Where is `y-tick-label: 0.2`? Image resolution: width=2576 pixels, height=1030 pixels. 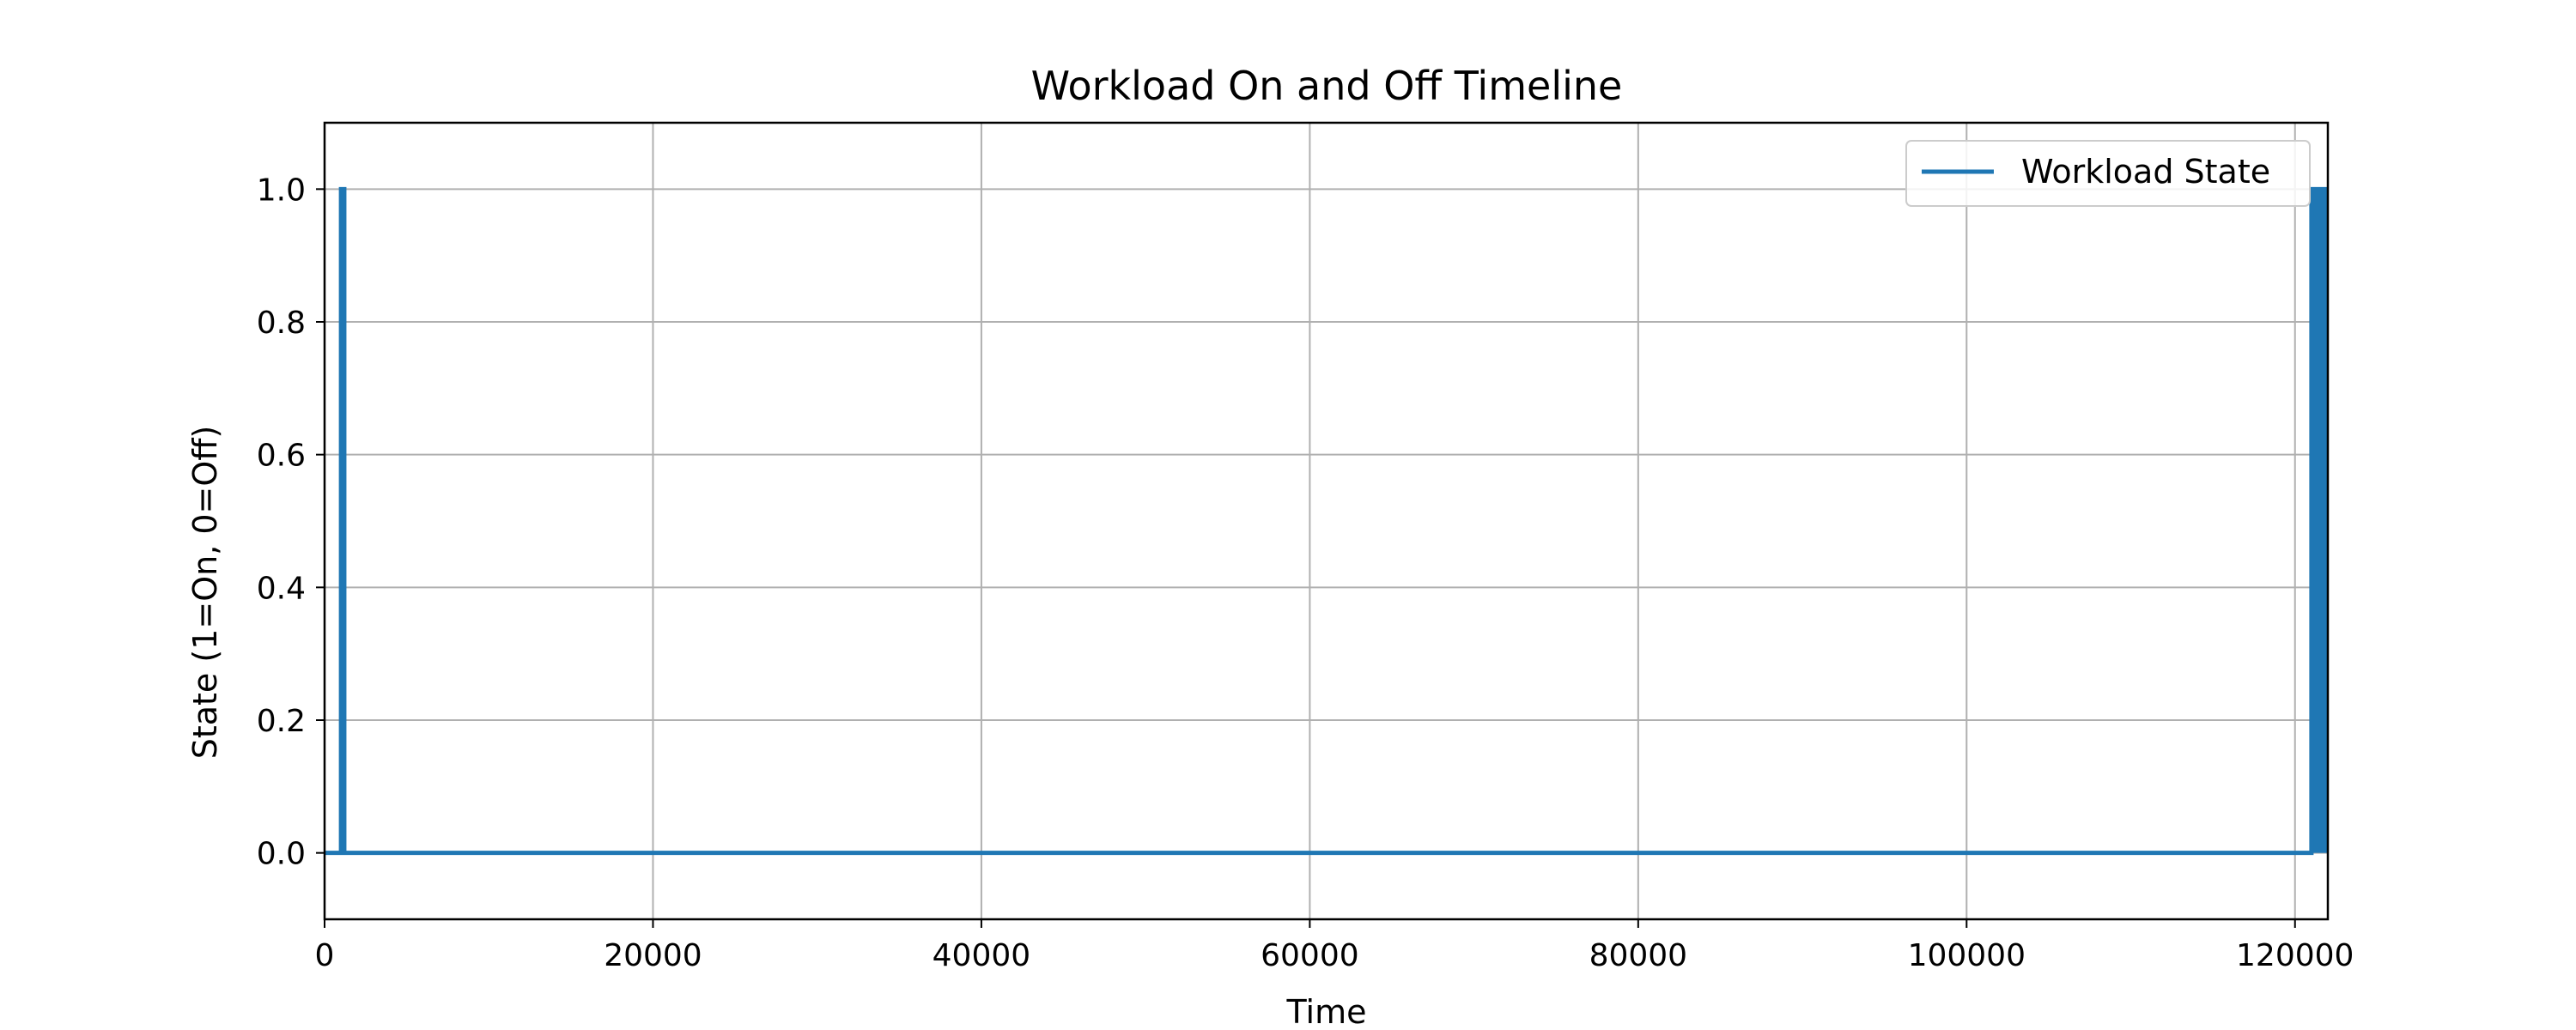
y-tick-label: 0.2 is located at coordinates (281, 721).